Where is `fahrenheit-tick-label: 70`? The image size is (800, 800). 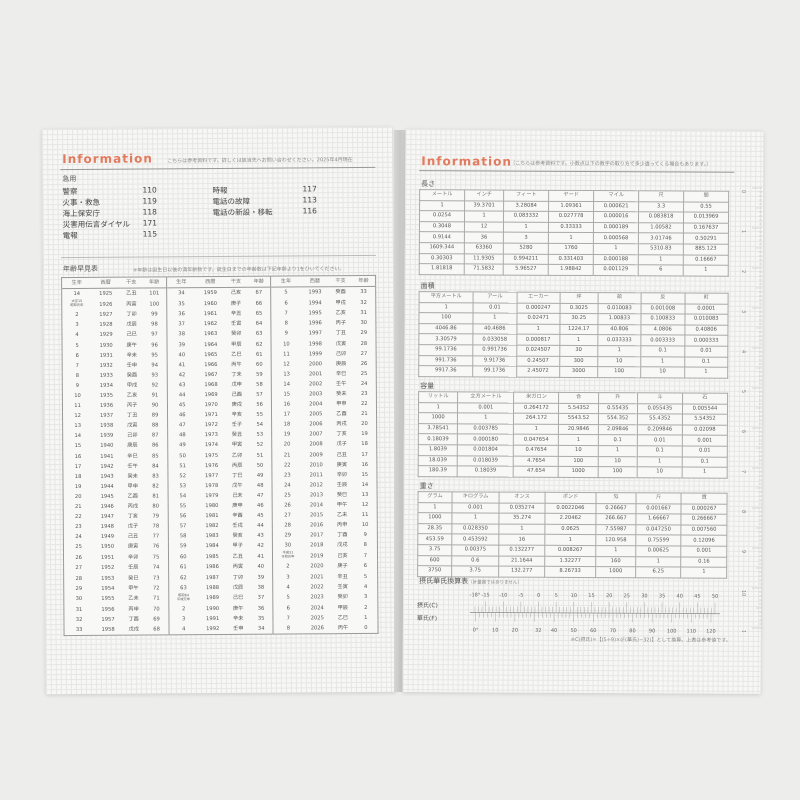 fahrenheit-tick-label: 70 is located at coordinates (613, 631).